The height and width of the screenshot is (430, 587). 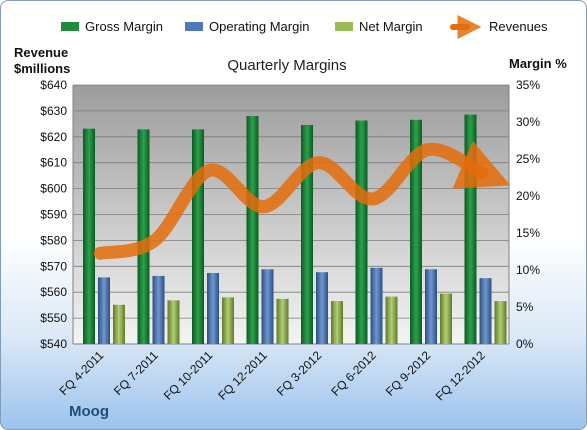 What do you see at coordinates (286, 65) in the screenshot?
I see `chart-title: Quarterly Margins` at bounding box center [286, 65].